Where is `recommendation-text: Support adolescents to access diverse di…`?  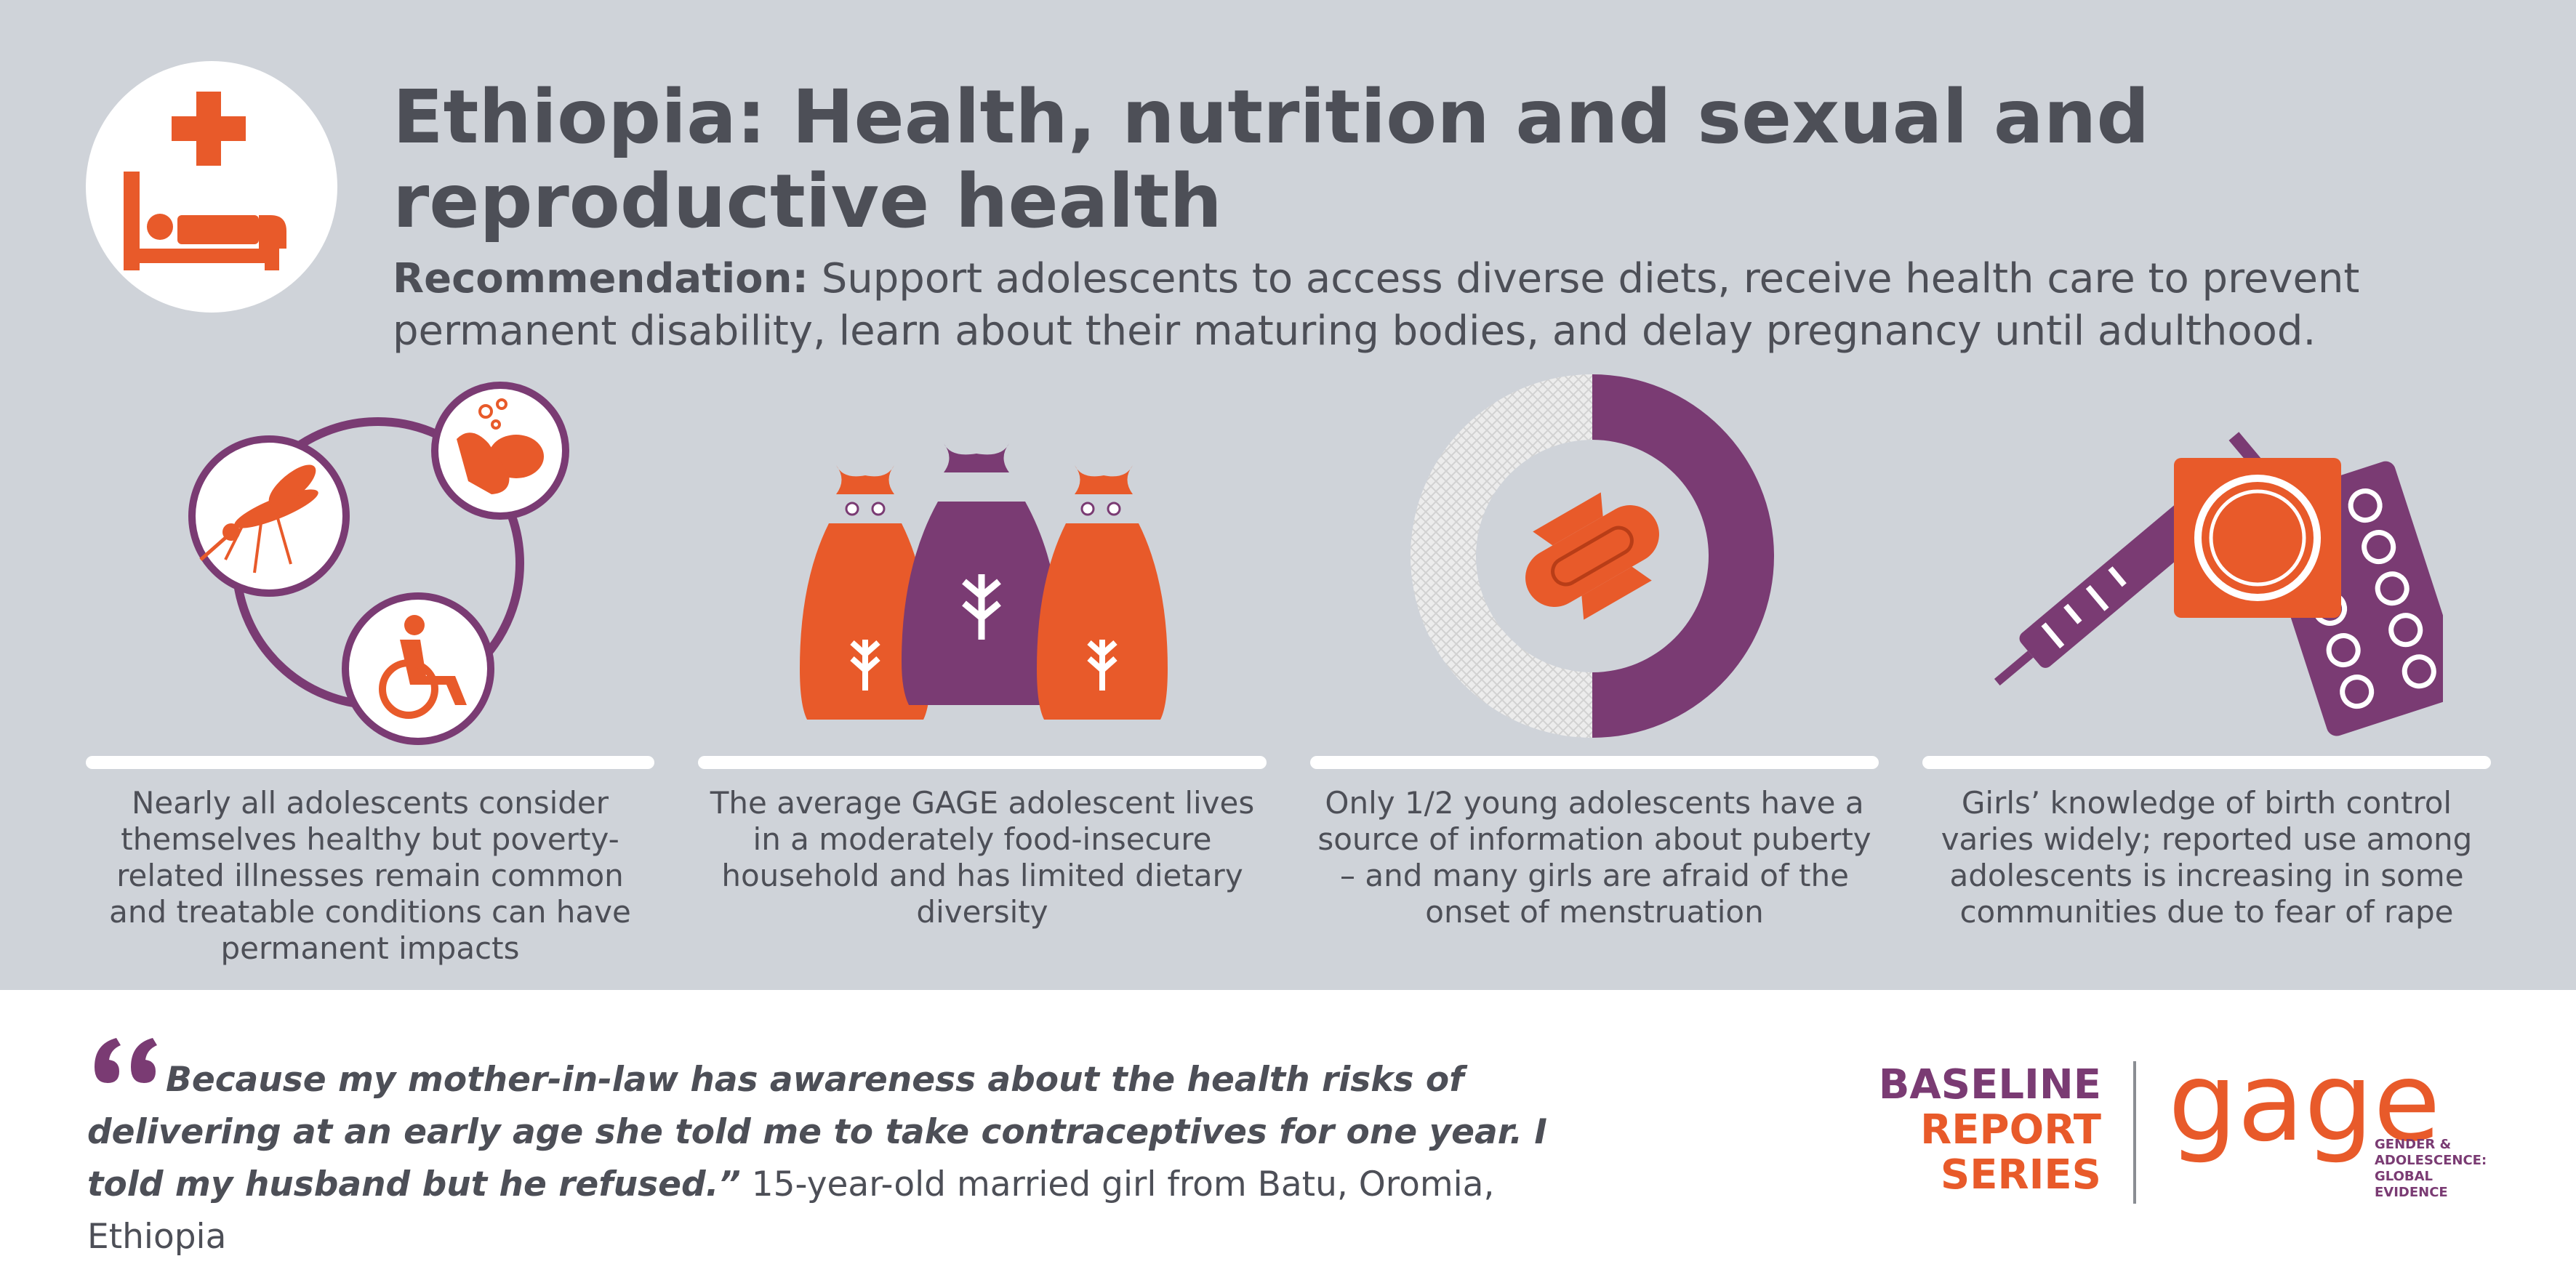 recommendation-text: Support adolescents to access diverse di… is located at coordinates (1376, 305).